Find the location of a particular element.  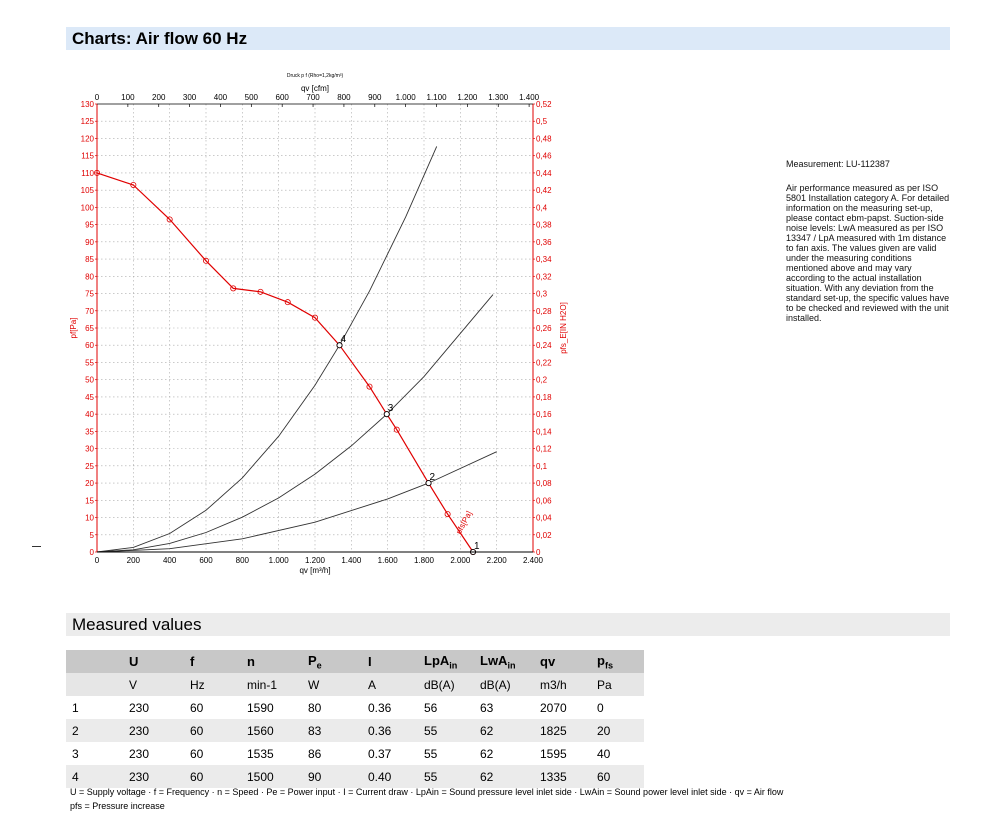

y-right-tick-label: 0,38 is located at coordinates (544, 225).